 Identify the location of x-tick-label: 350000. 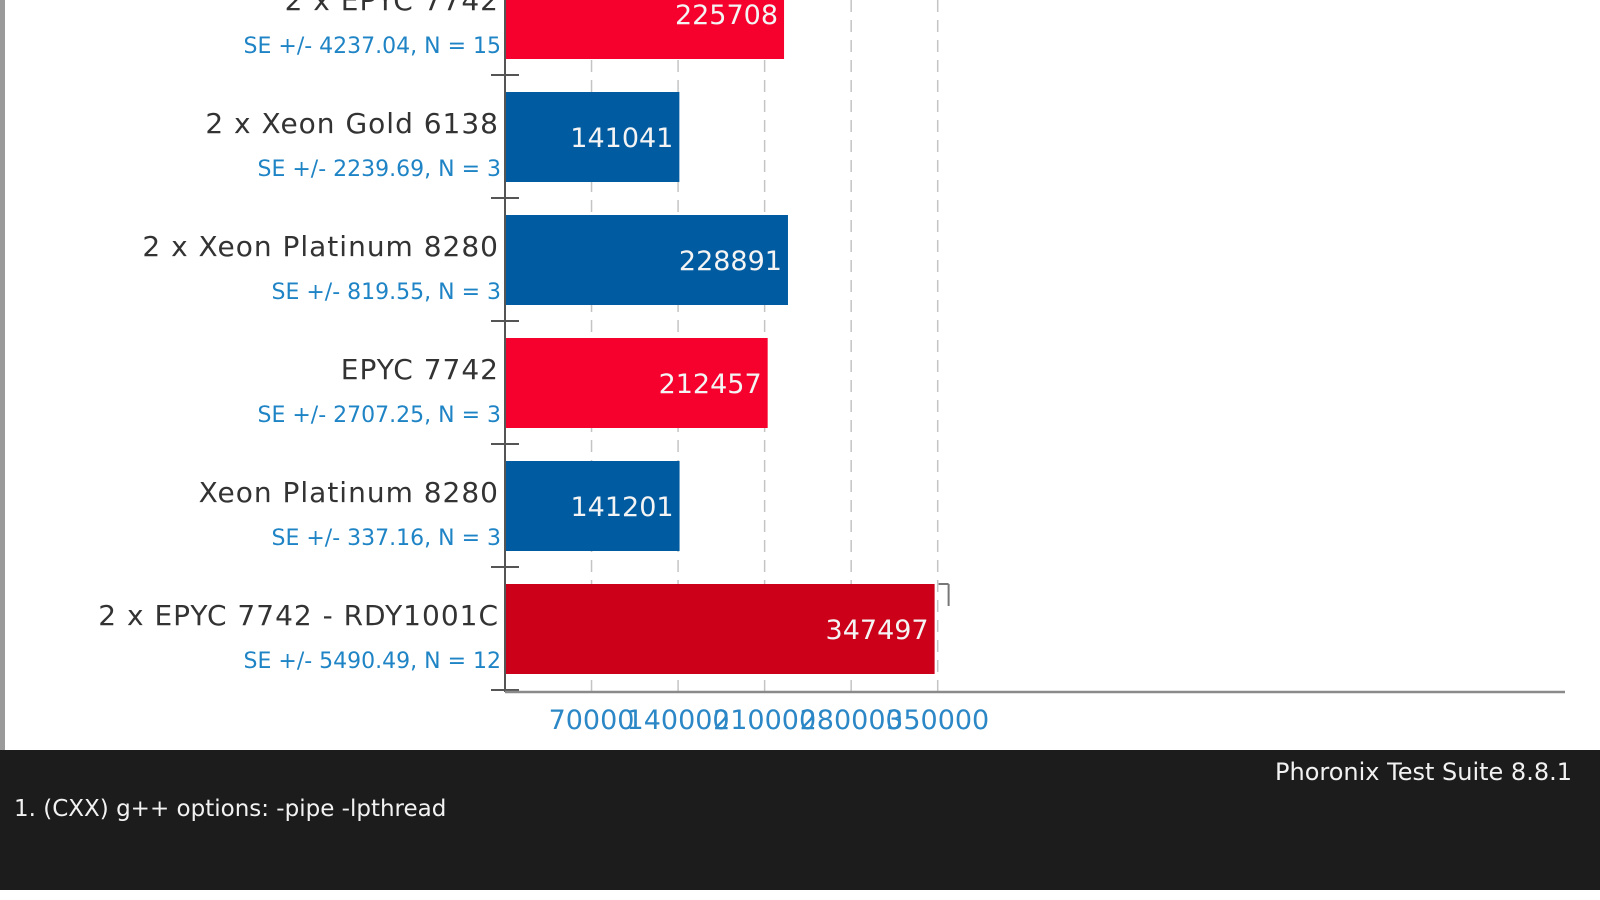
(937, 720).